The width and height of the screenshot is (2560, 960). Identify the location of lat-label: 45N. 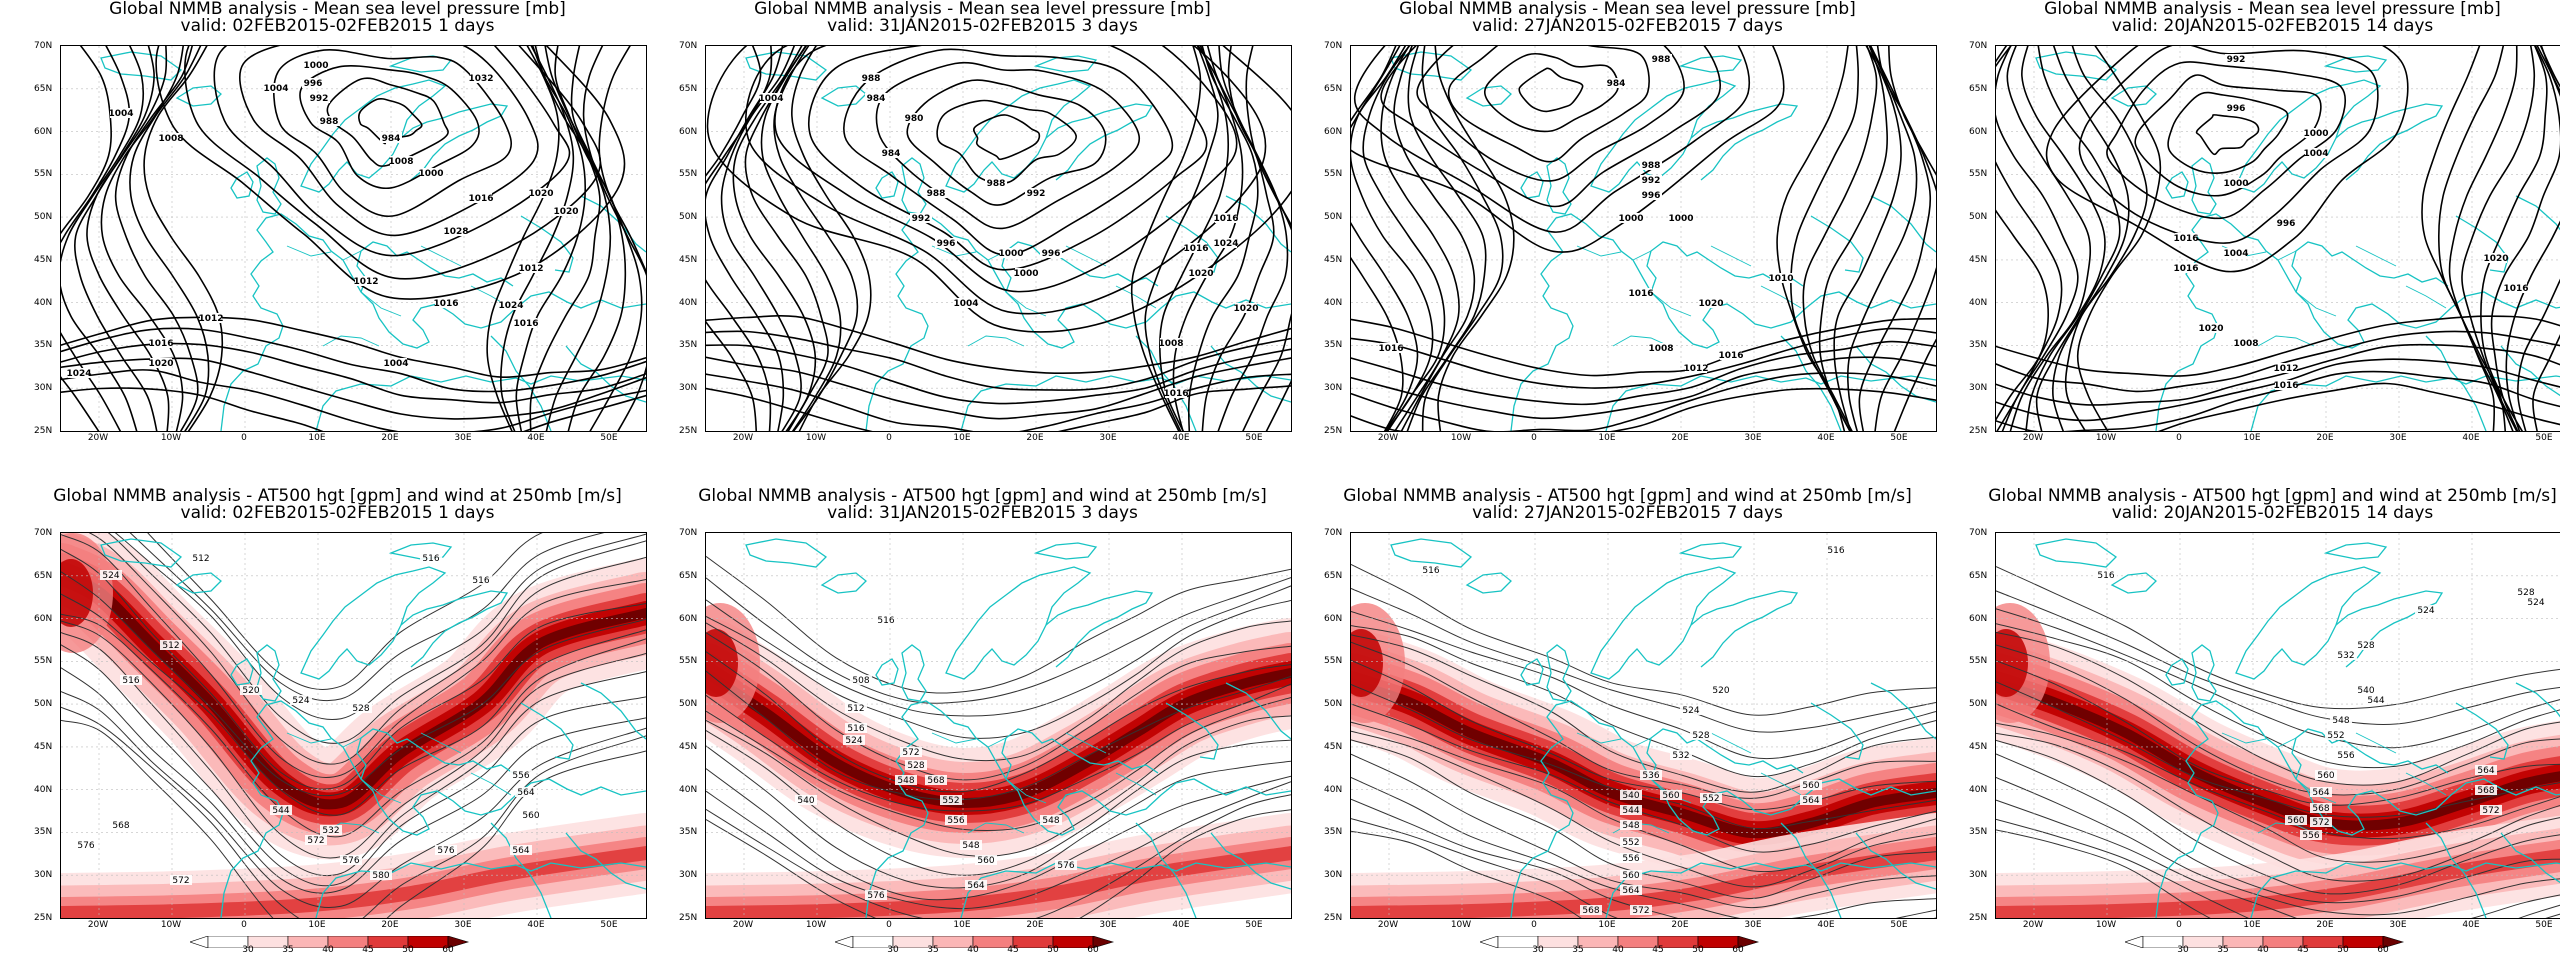
(1333, 259).